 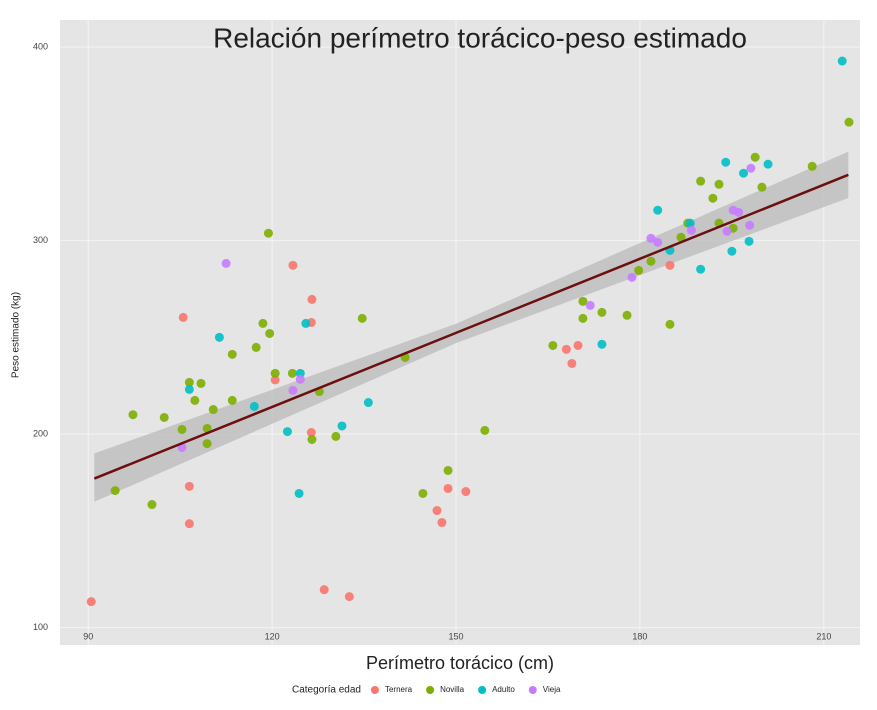 What do you see at coordinates (40, 433) in the screenshot?
I see `y-tick-label: 200` at bounding box center [40, 433].